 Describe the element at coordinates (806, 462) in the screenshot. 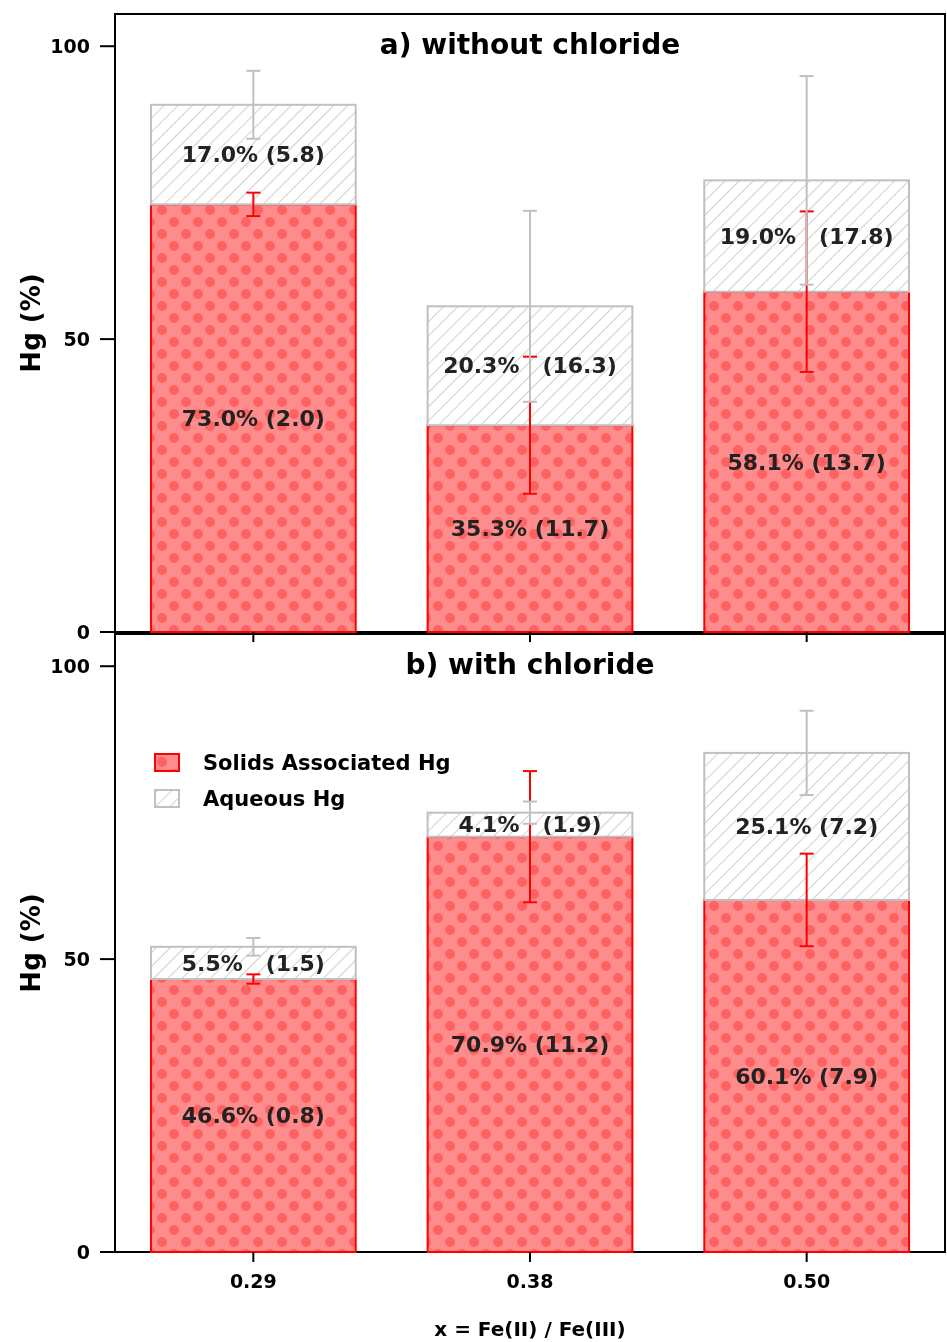

I see `data-label: 58.1% (13.7)` at that location.